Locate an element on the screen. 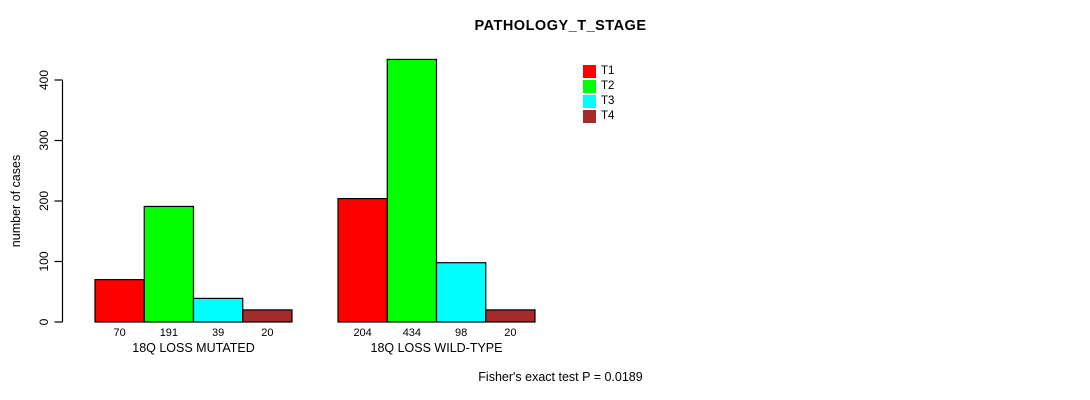 This screenshot has height=400, width=1090. y-tick-label: 100 is located at coordinates (44, 261).